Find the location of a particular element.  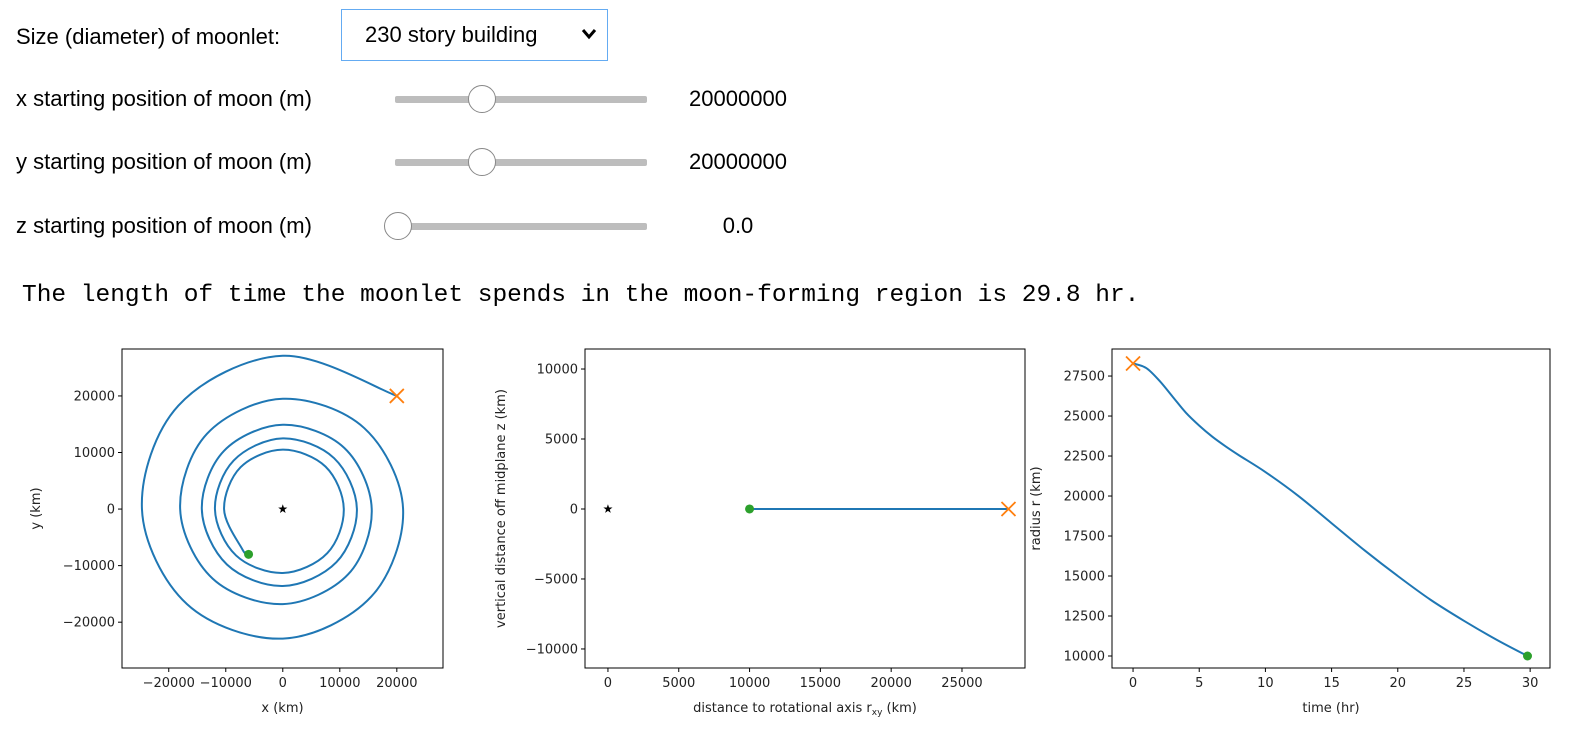

x-axis-label: distance to rotational axis rxy (km) is located at coordinates (805, 709).